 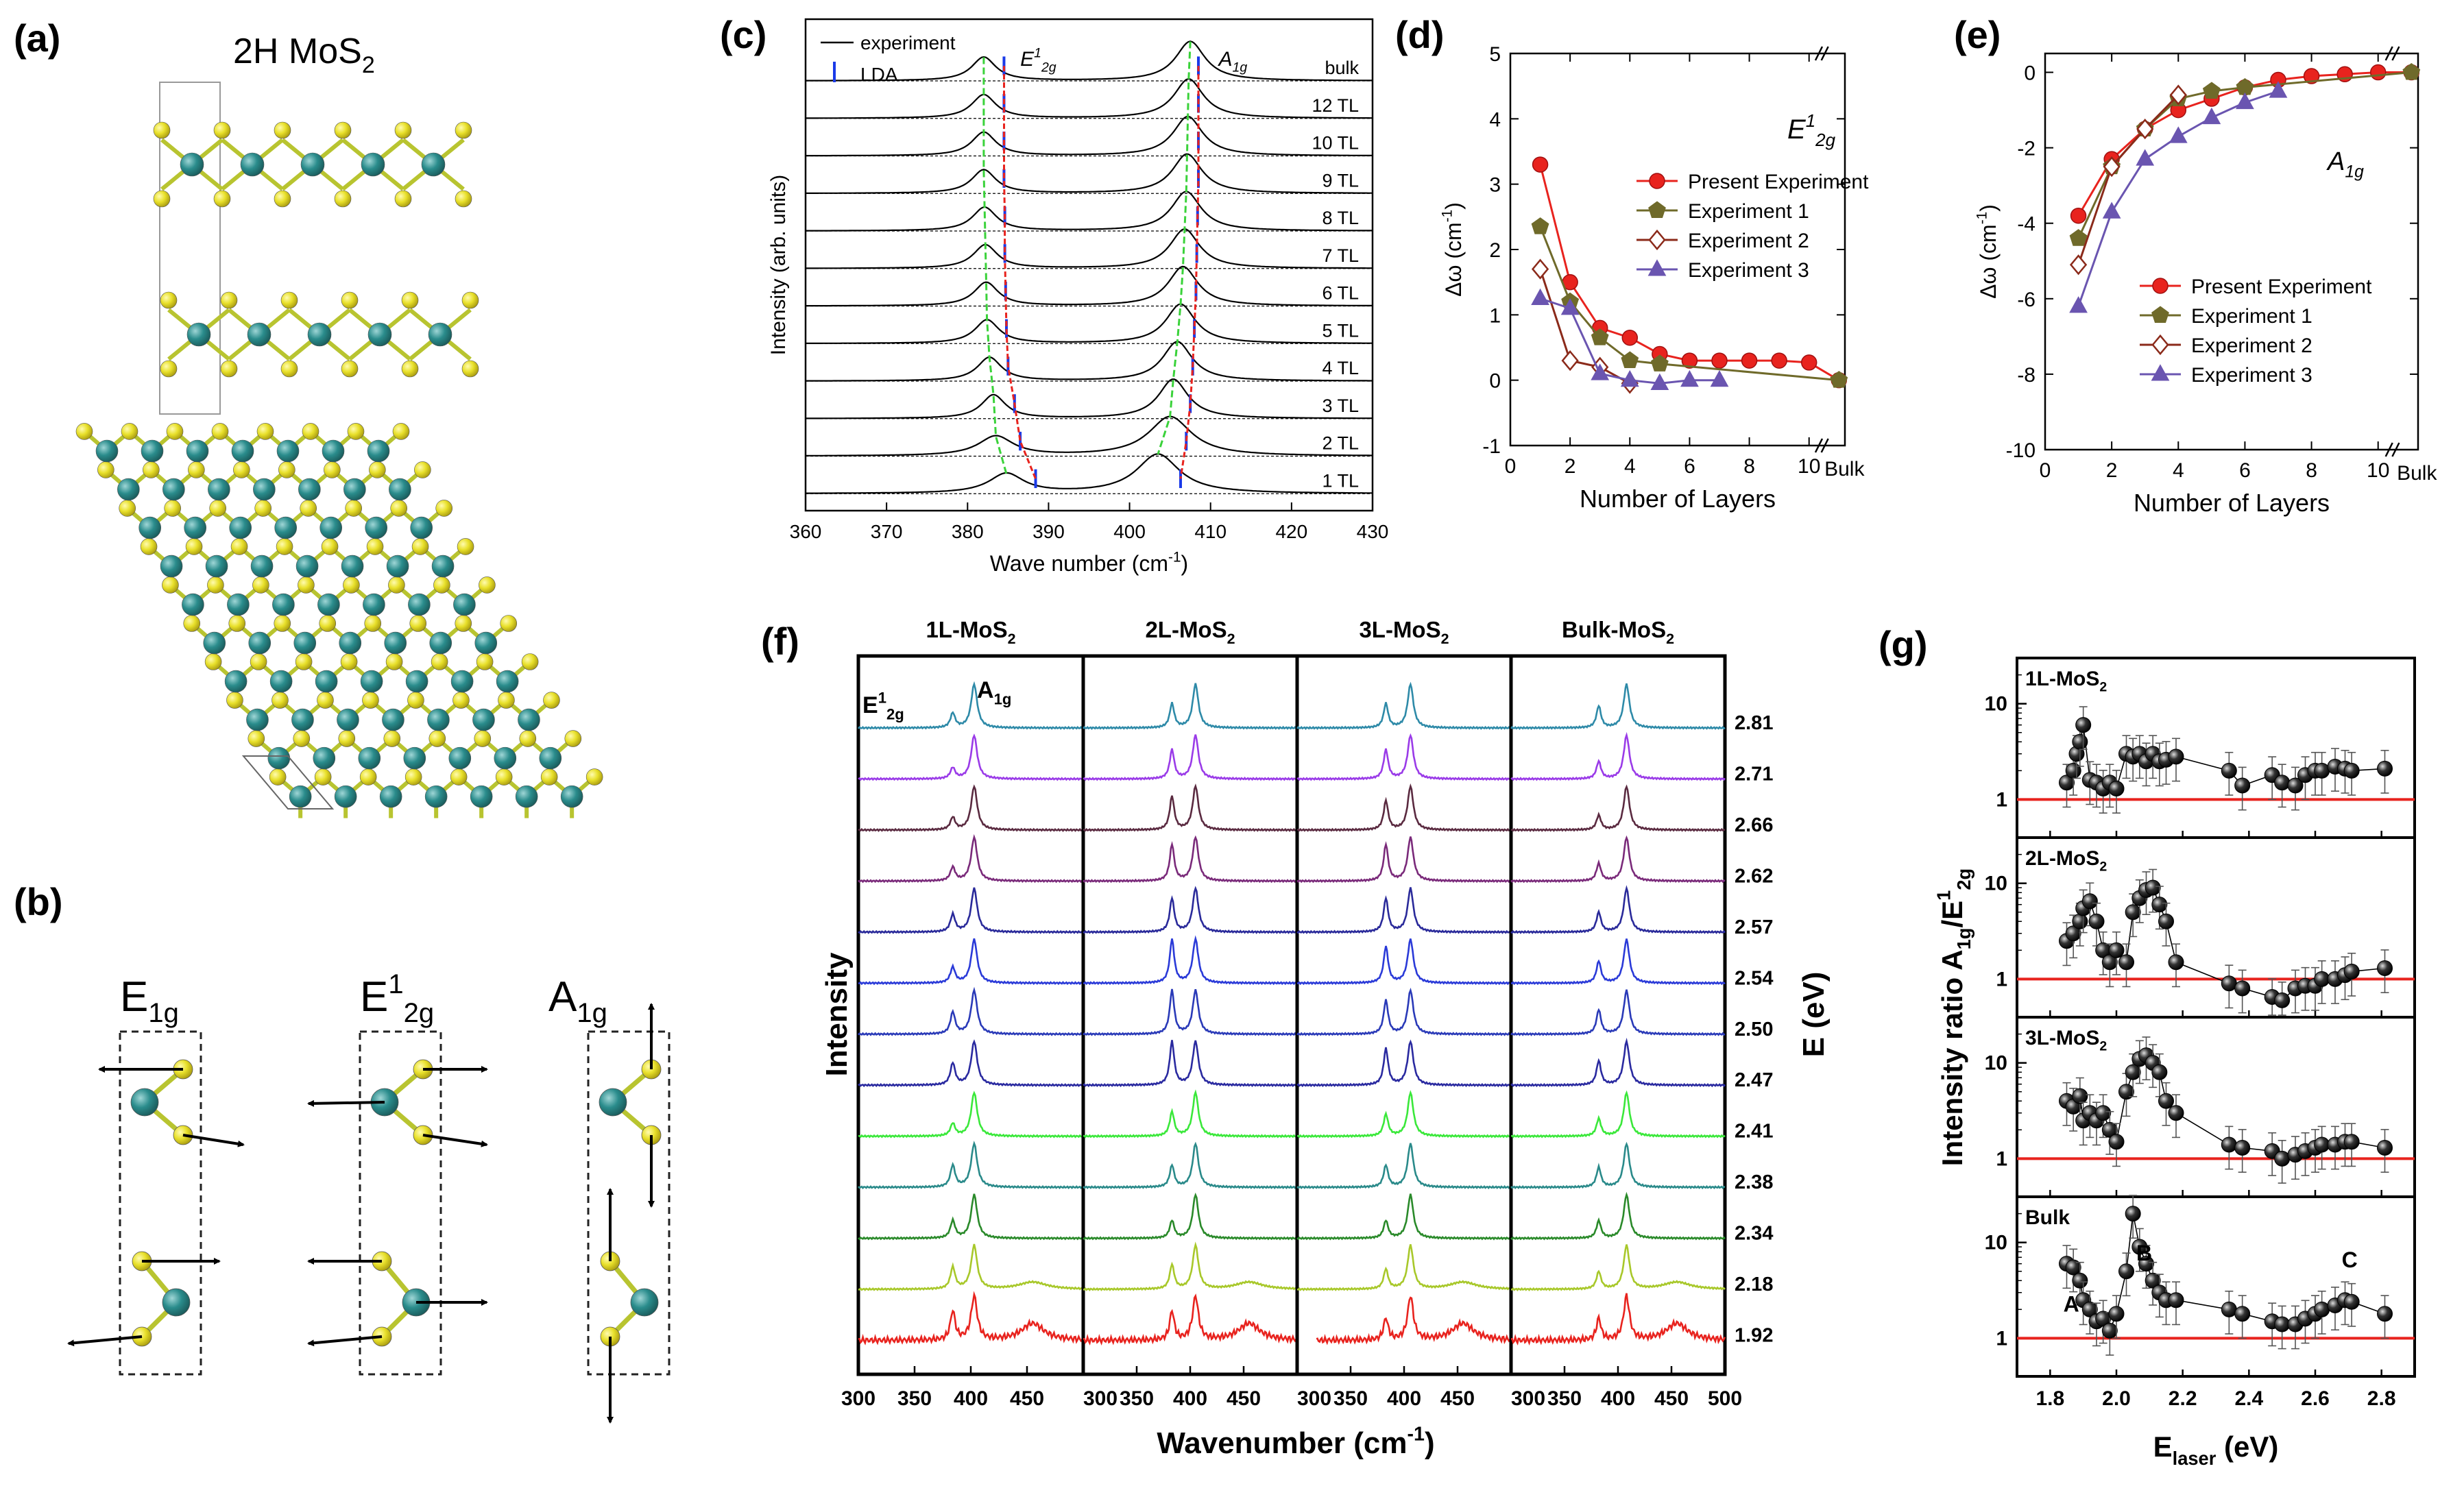 I want to click on x-tick-label: 10, so click(x=1809, y=466).